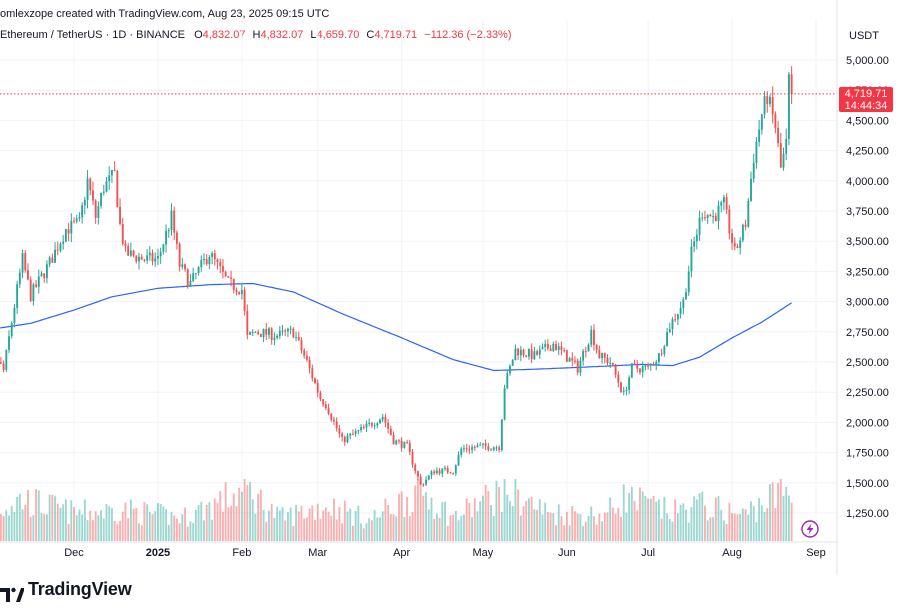  What do you see at coordinates (867, 242) in the screenshot?
I see `price-tick-label: 3,500.00` at bounding box center [867, 242].